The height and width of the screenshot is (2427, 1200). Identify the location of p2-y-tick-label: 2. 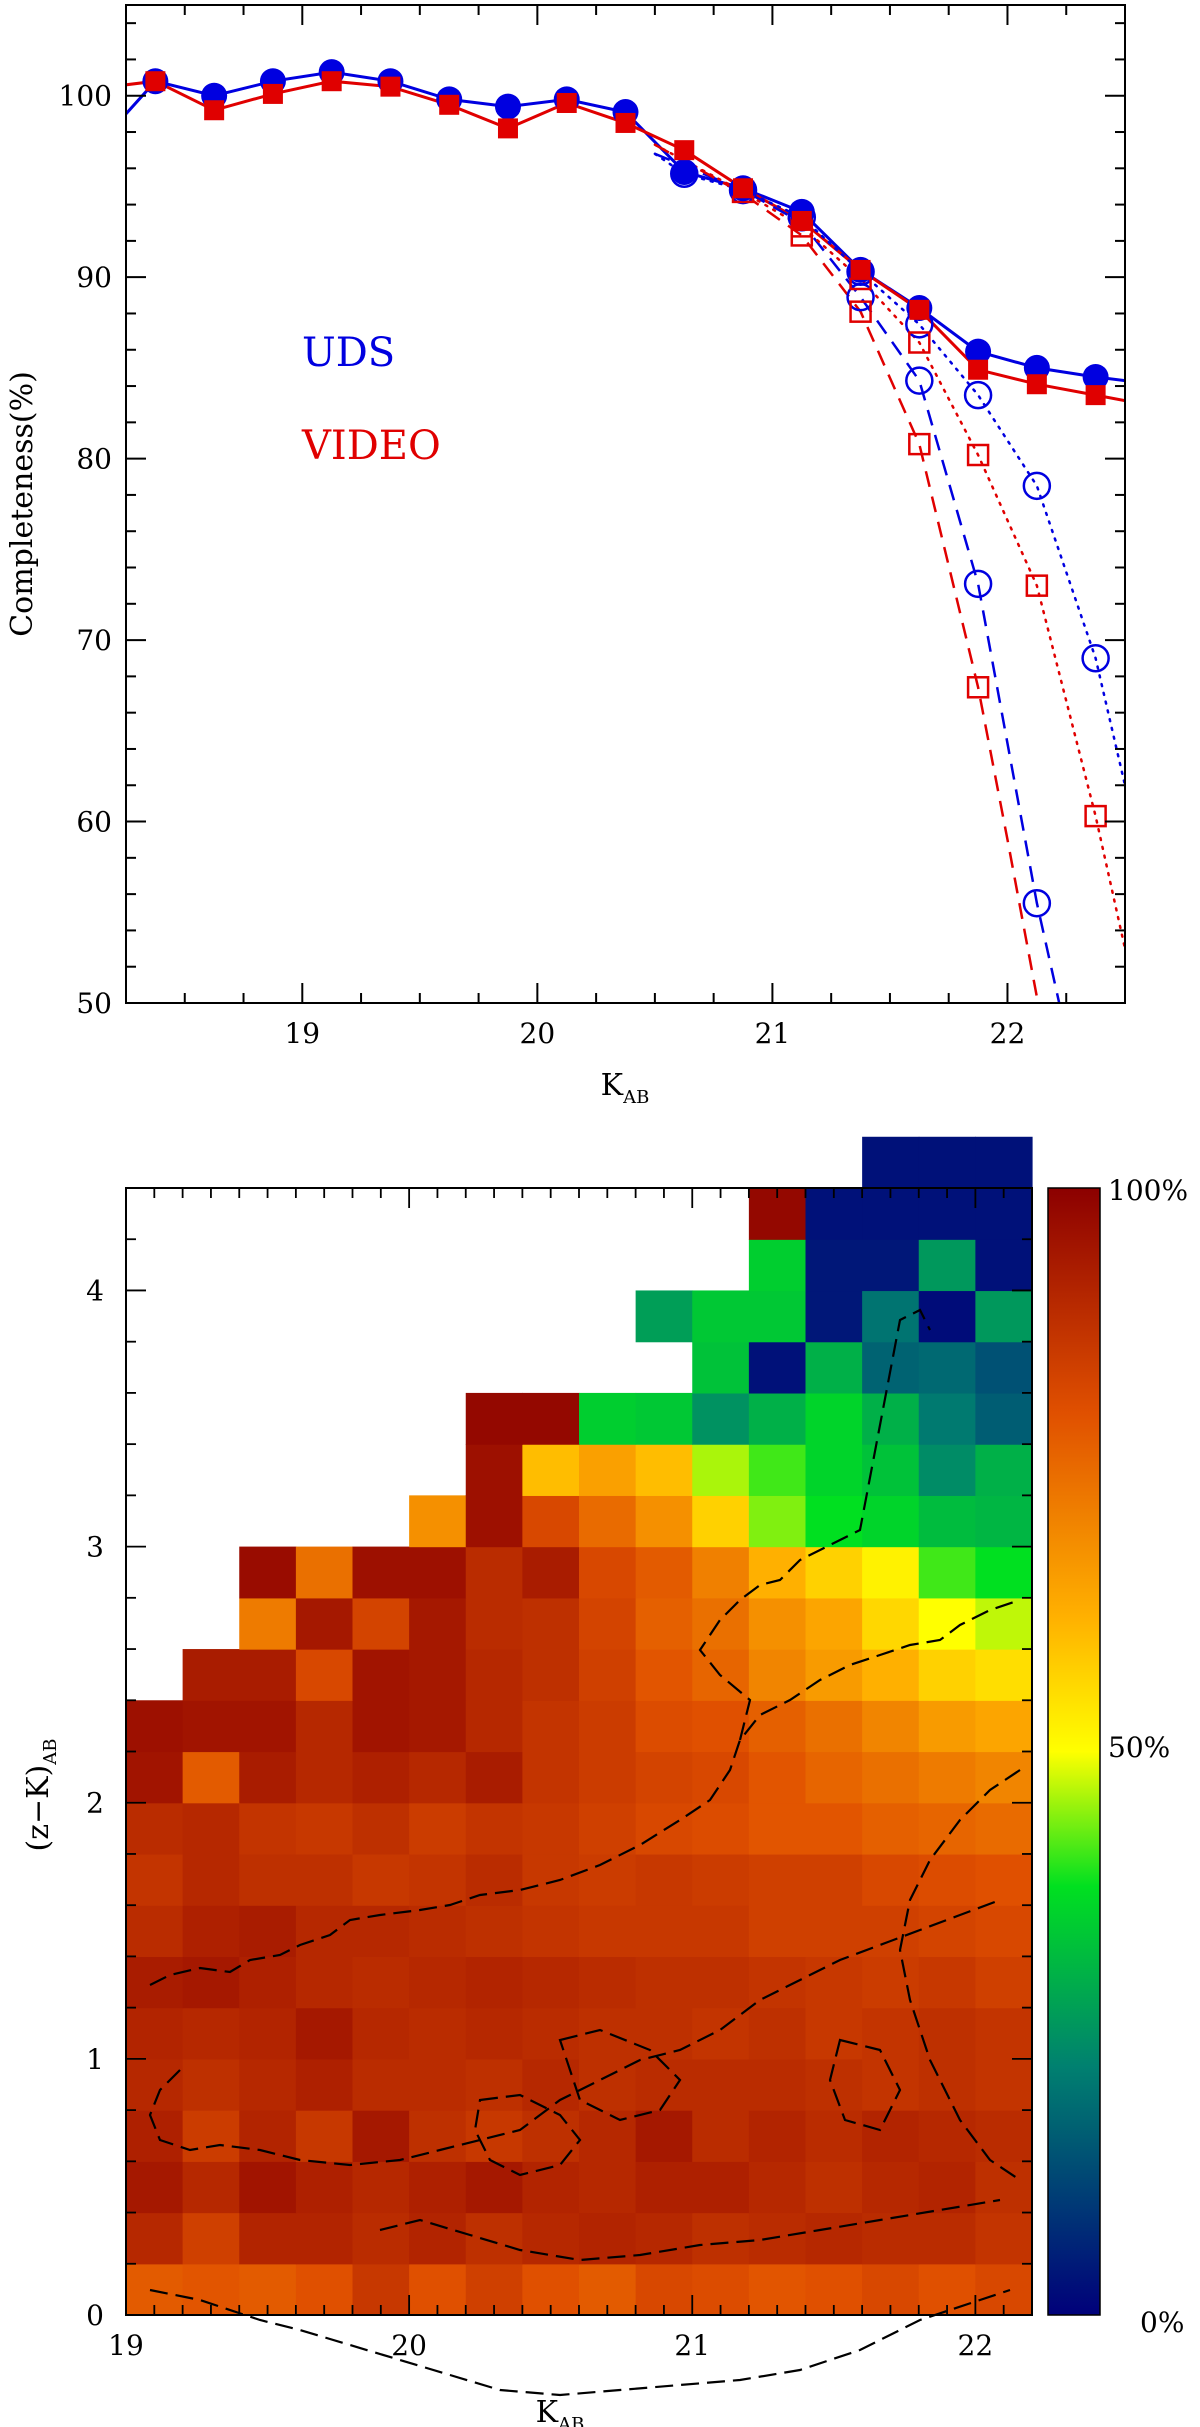
(95, 1803).